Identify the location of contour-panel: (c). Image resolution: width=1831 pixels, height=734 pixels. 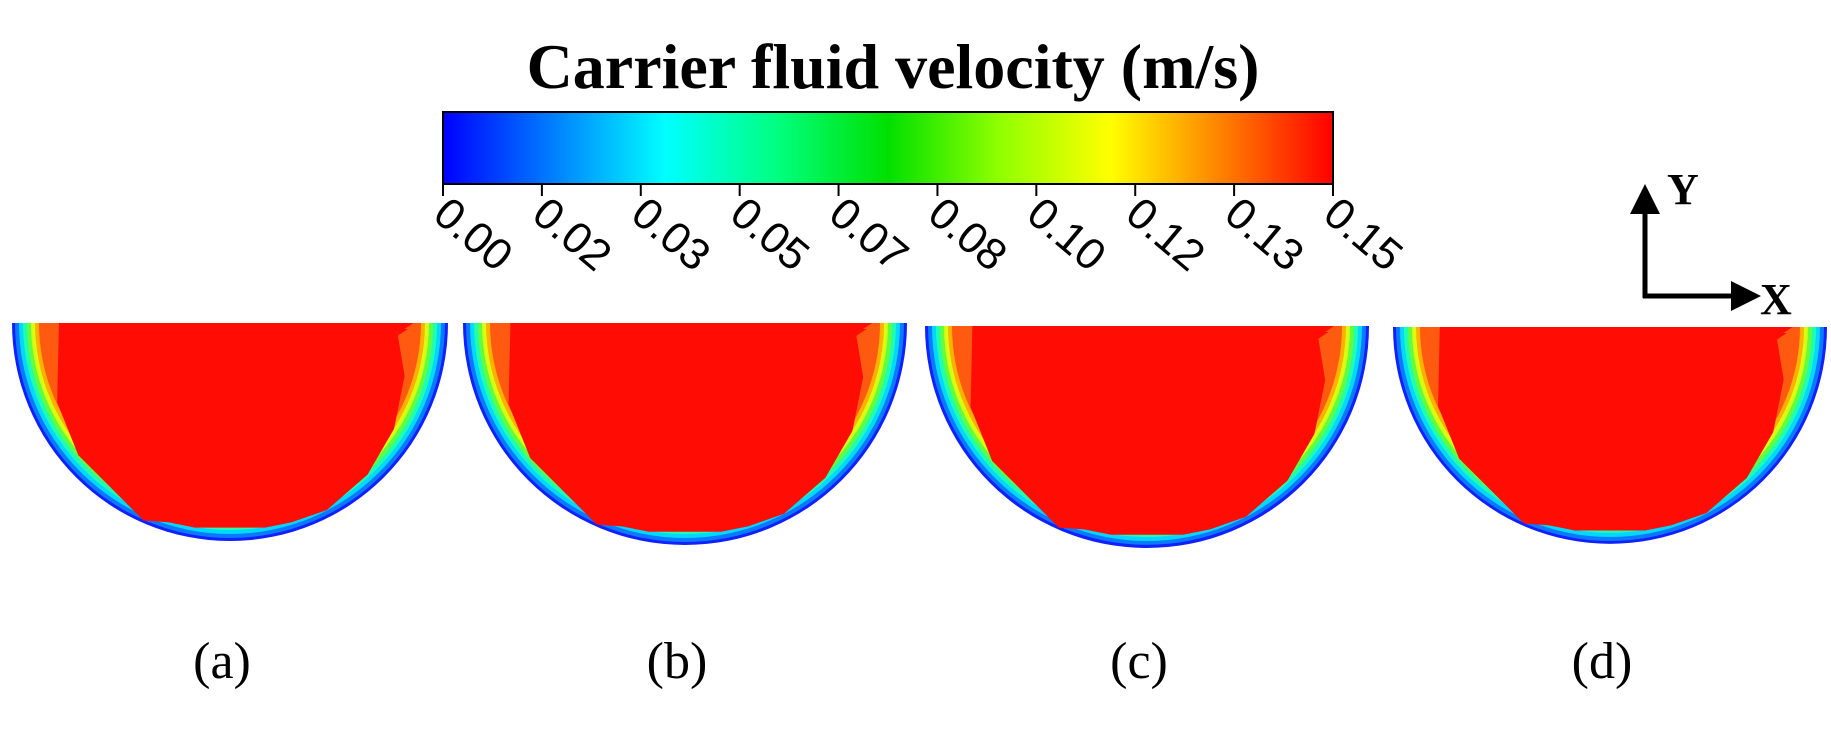
(1147, 508).